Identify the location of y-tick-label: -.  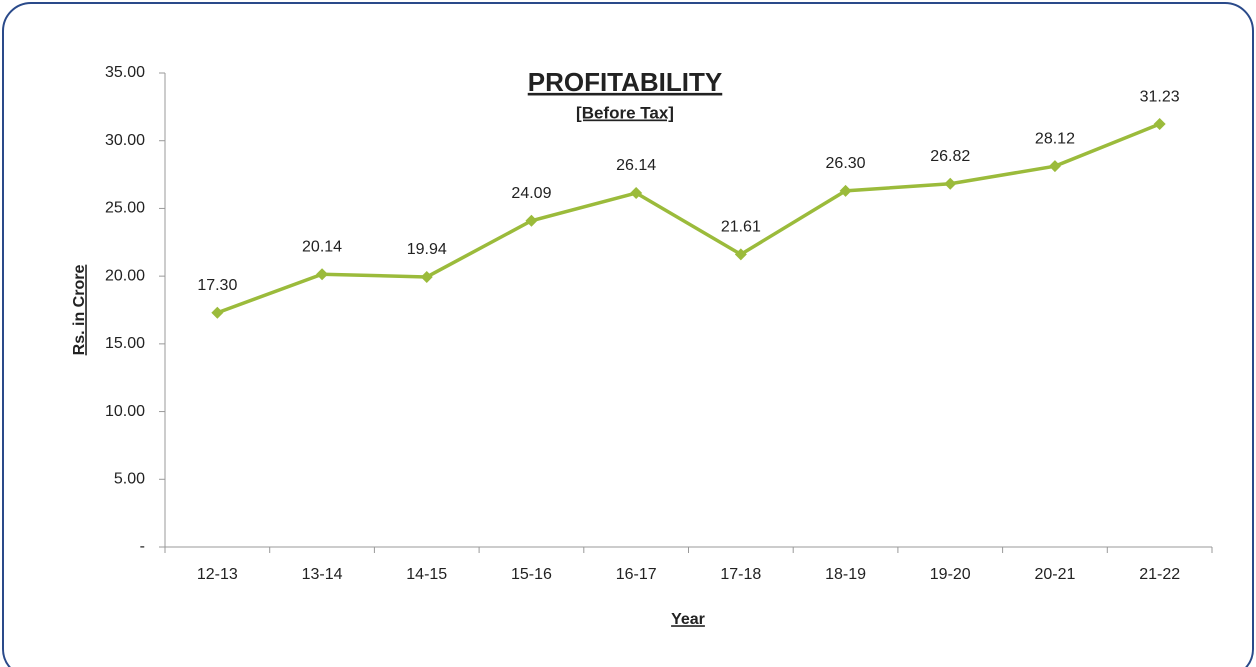
(142, 546).